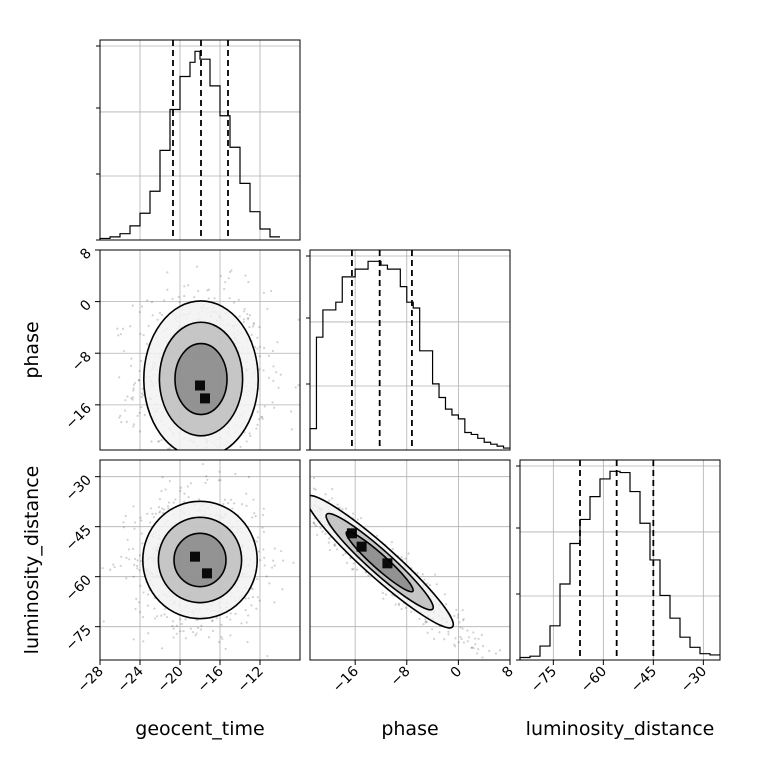 The image size is (760, 760). What do you see at coordinates (251, 680) in the screenshot?
I see `x-tick-label: −12` at bounding box center [251, 680].